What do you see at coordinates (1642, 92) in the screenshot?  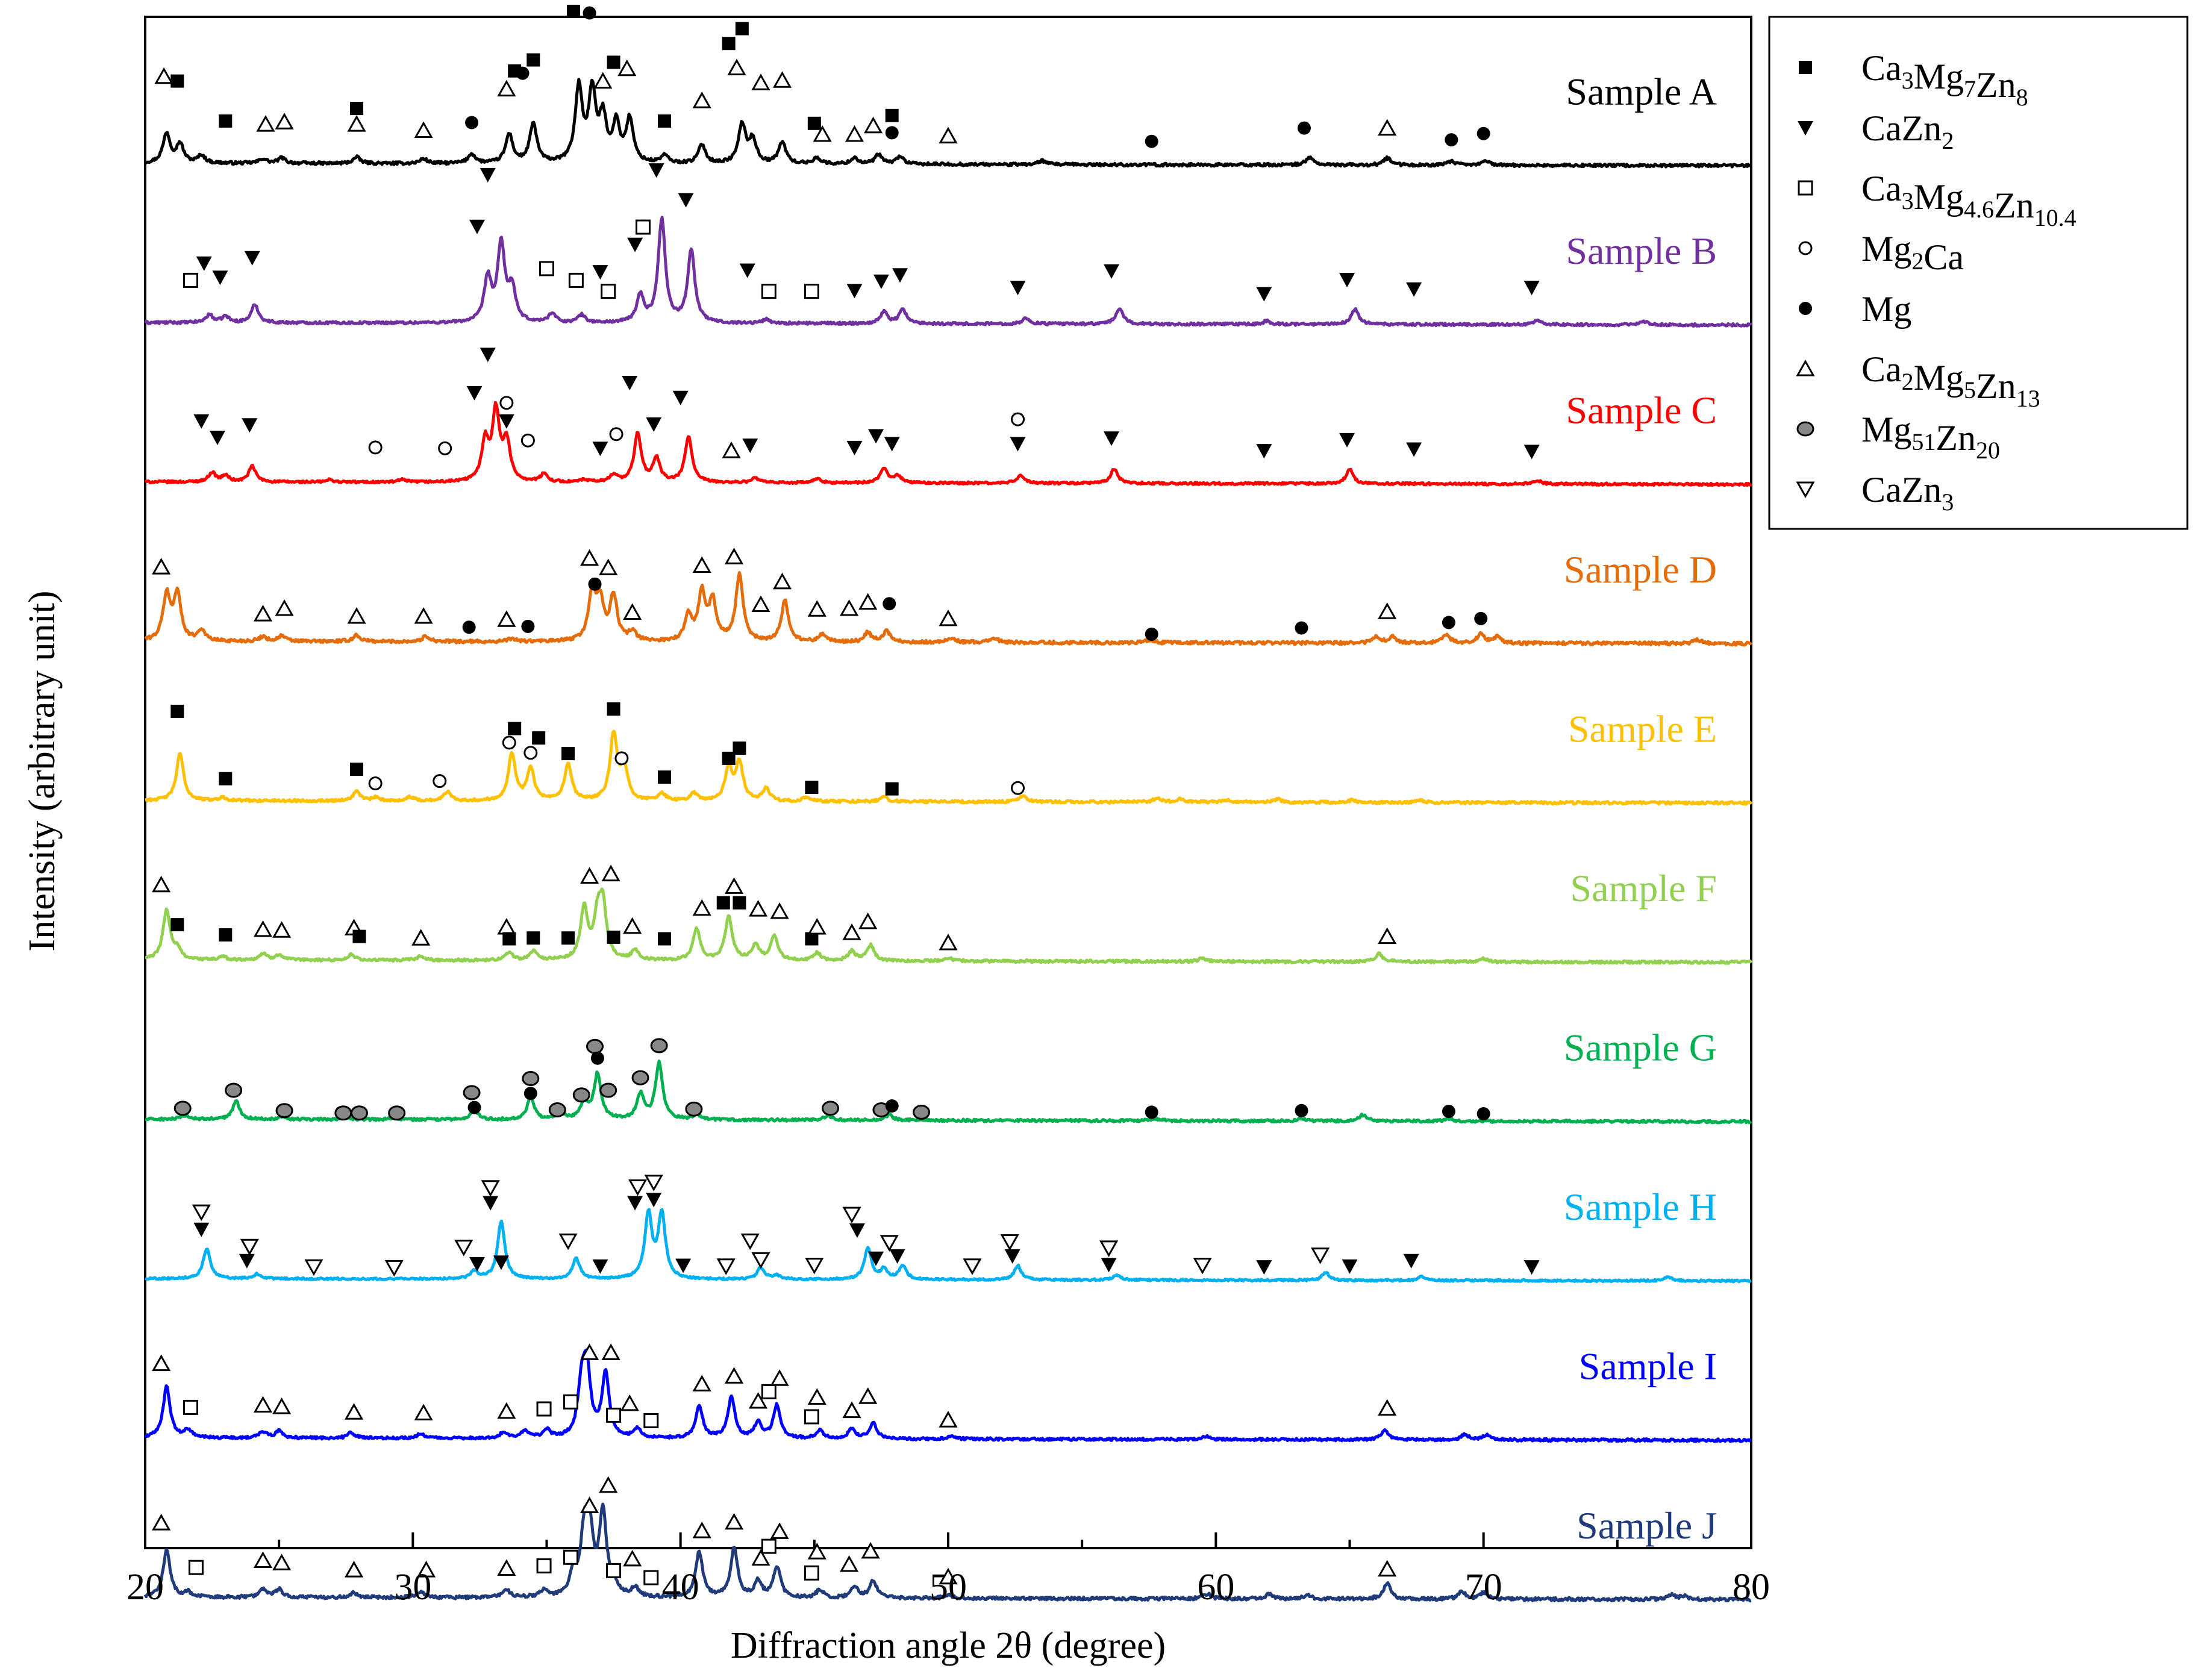 I see `series-label-1: Sample A` at bounding box center [1642, 92].